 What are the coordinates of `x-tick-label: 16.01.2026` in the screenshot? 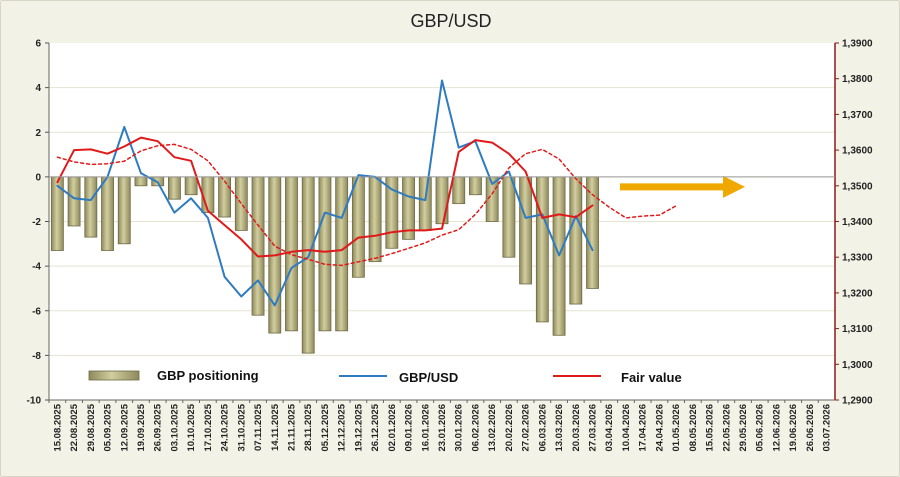 It's located at (425, 428).